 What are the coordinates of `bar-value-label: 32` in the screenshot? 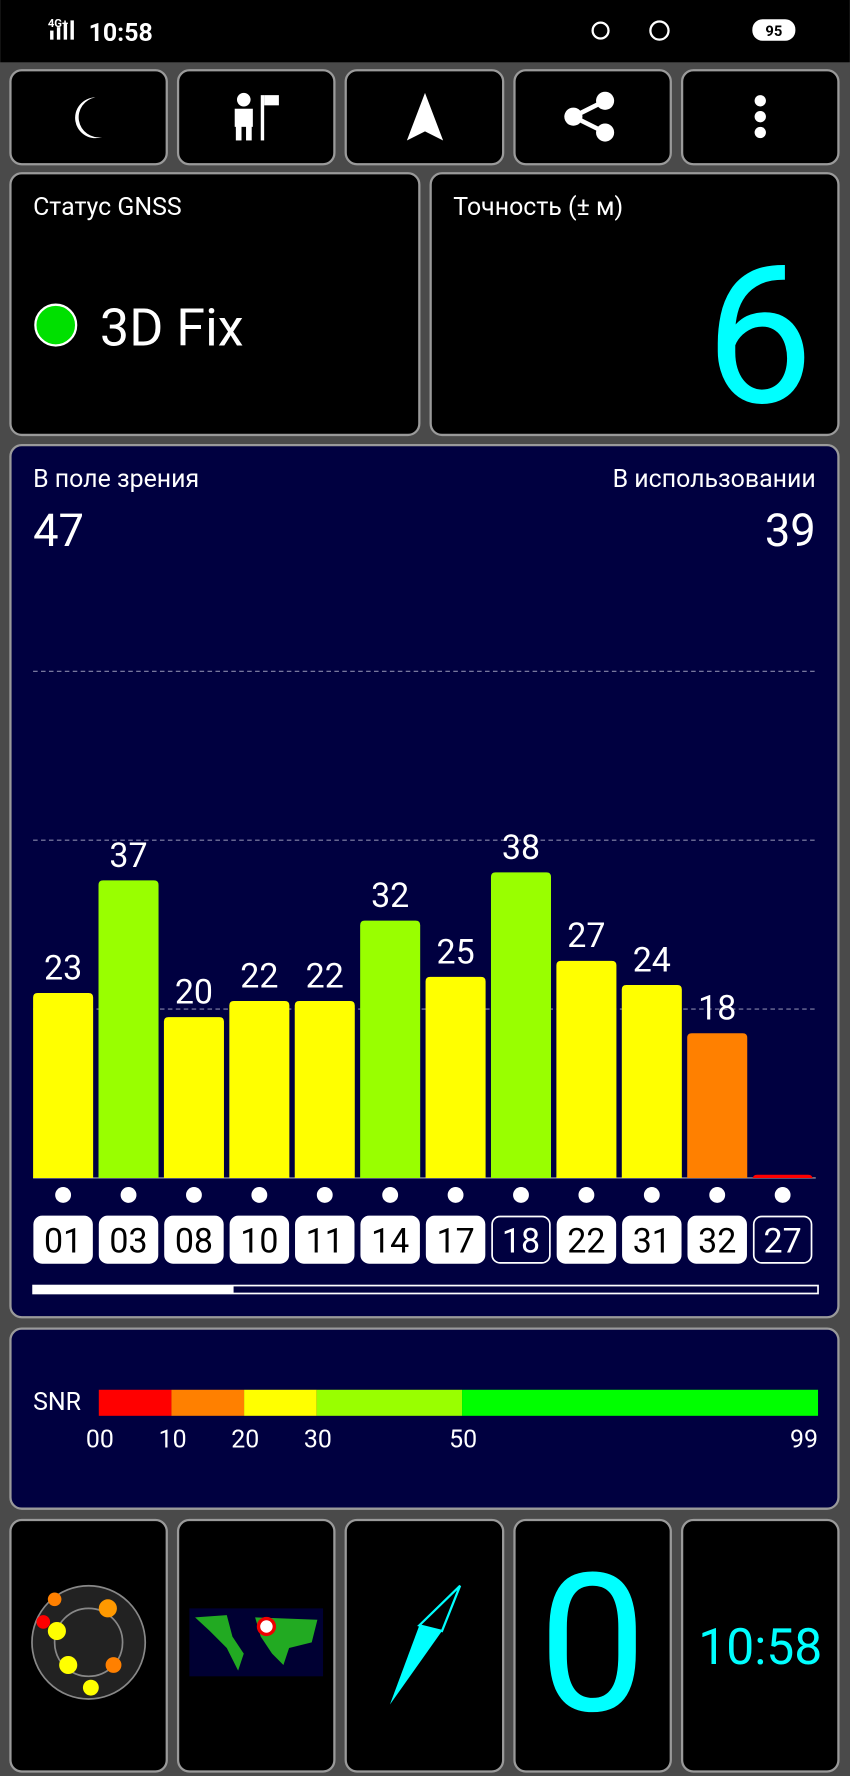 It's located at (390, 896).